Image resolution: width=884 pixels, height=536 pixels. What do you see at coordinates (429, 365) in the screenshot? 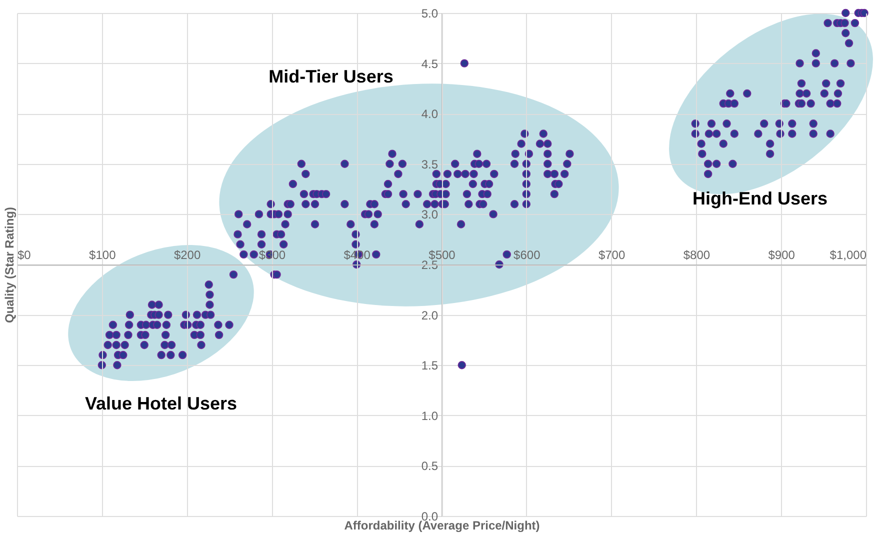
I see `y-tick-label: 1.5` at bounding box center [429, 365].